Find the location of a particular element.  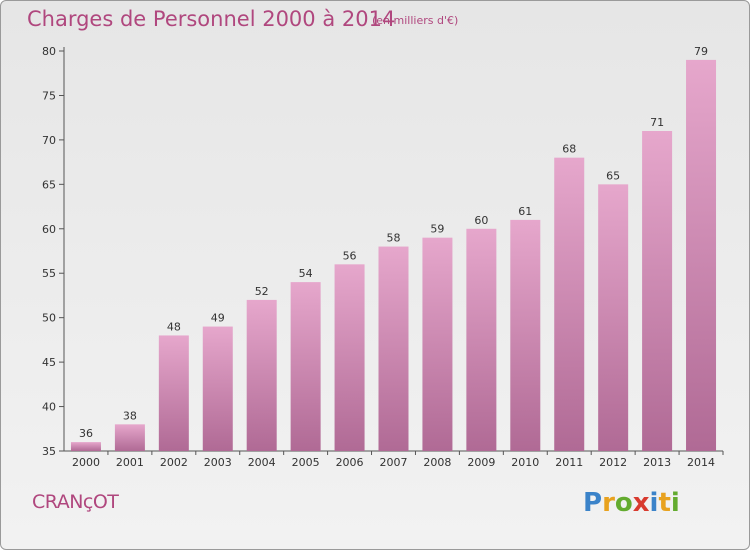

bar-2009 is located at coordinates (481, 339).